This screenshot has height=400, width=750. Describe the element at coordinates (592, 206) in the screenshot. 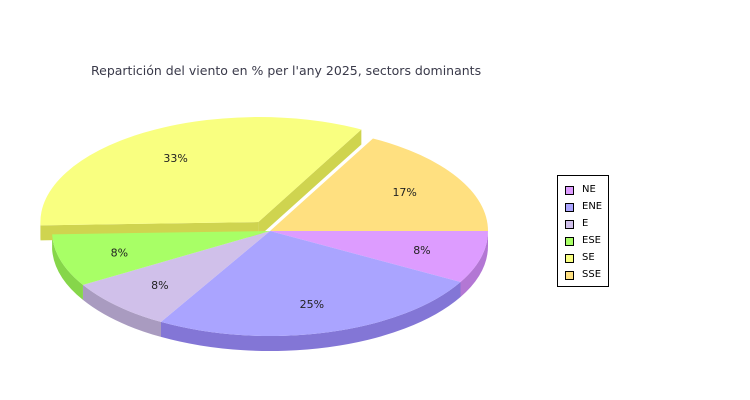

I see `legend-label: ENE` at that location.